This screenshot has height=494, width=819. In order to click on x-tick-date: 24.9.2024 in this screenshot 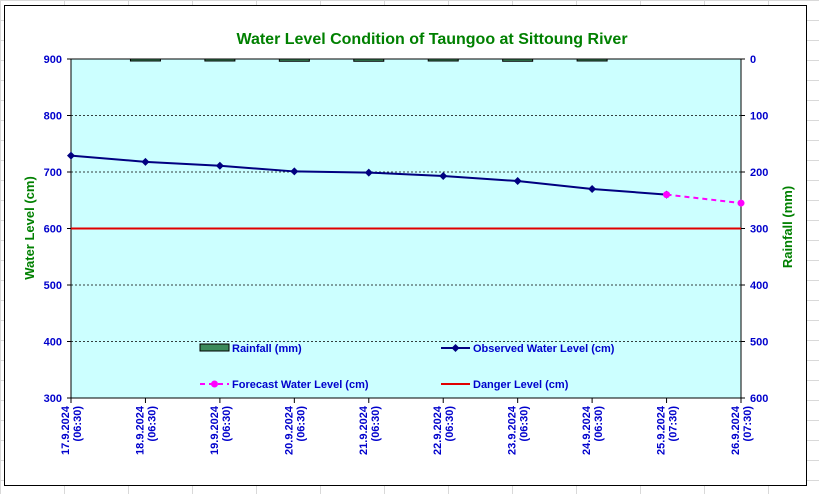, I will do `click(587, 430)`.